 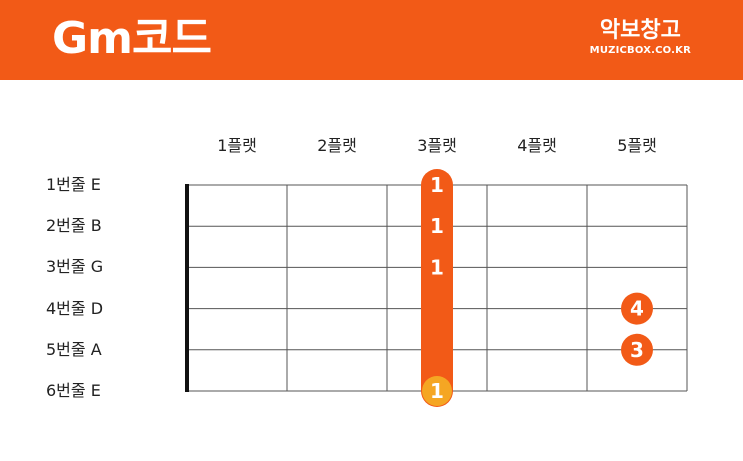 I want to click on root-finger-dot, so click(x=437, y=391).